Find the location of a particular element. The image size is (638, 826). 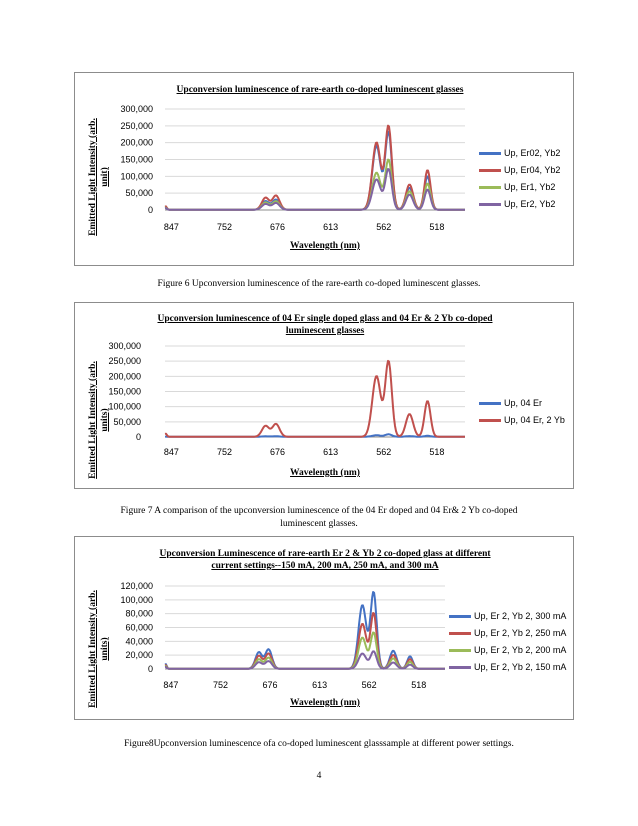

chart-1-x-label: Wavelength (nm) is located at coordinates (325, 246).